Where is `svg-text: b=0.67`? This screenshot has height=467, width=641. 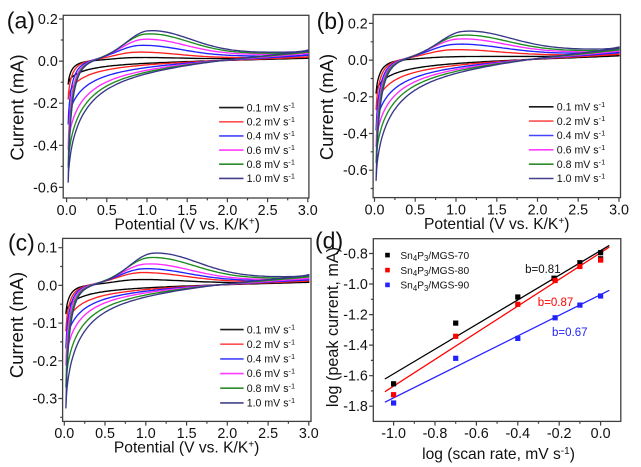
svg-text: b=0.67 is located at coordinates (570, 333).